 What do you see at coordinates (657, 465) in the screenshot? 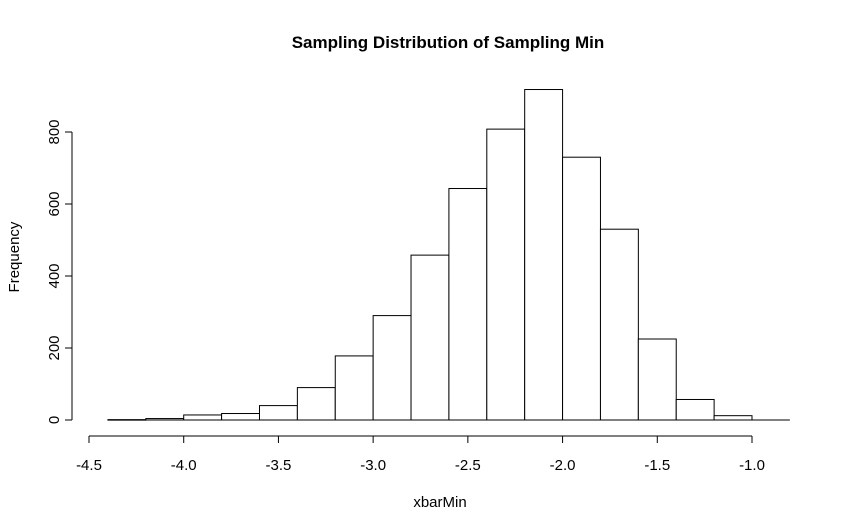
I see `x-tick-label: -1.5` at bounding box center [657, 465].